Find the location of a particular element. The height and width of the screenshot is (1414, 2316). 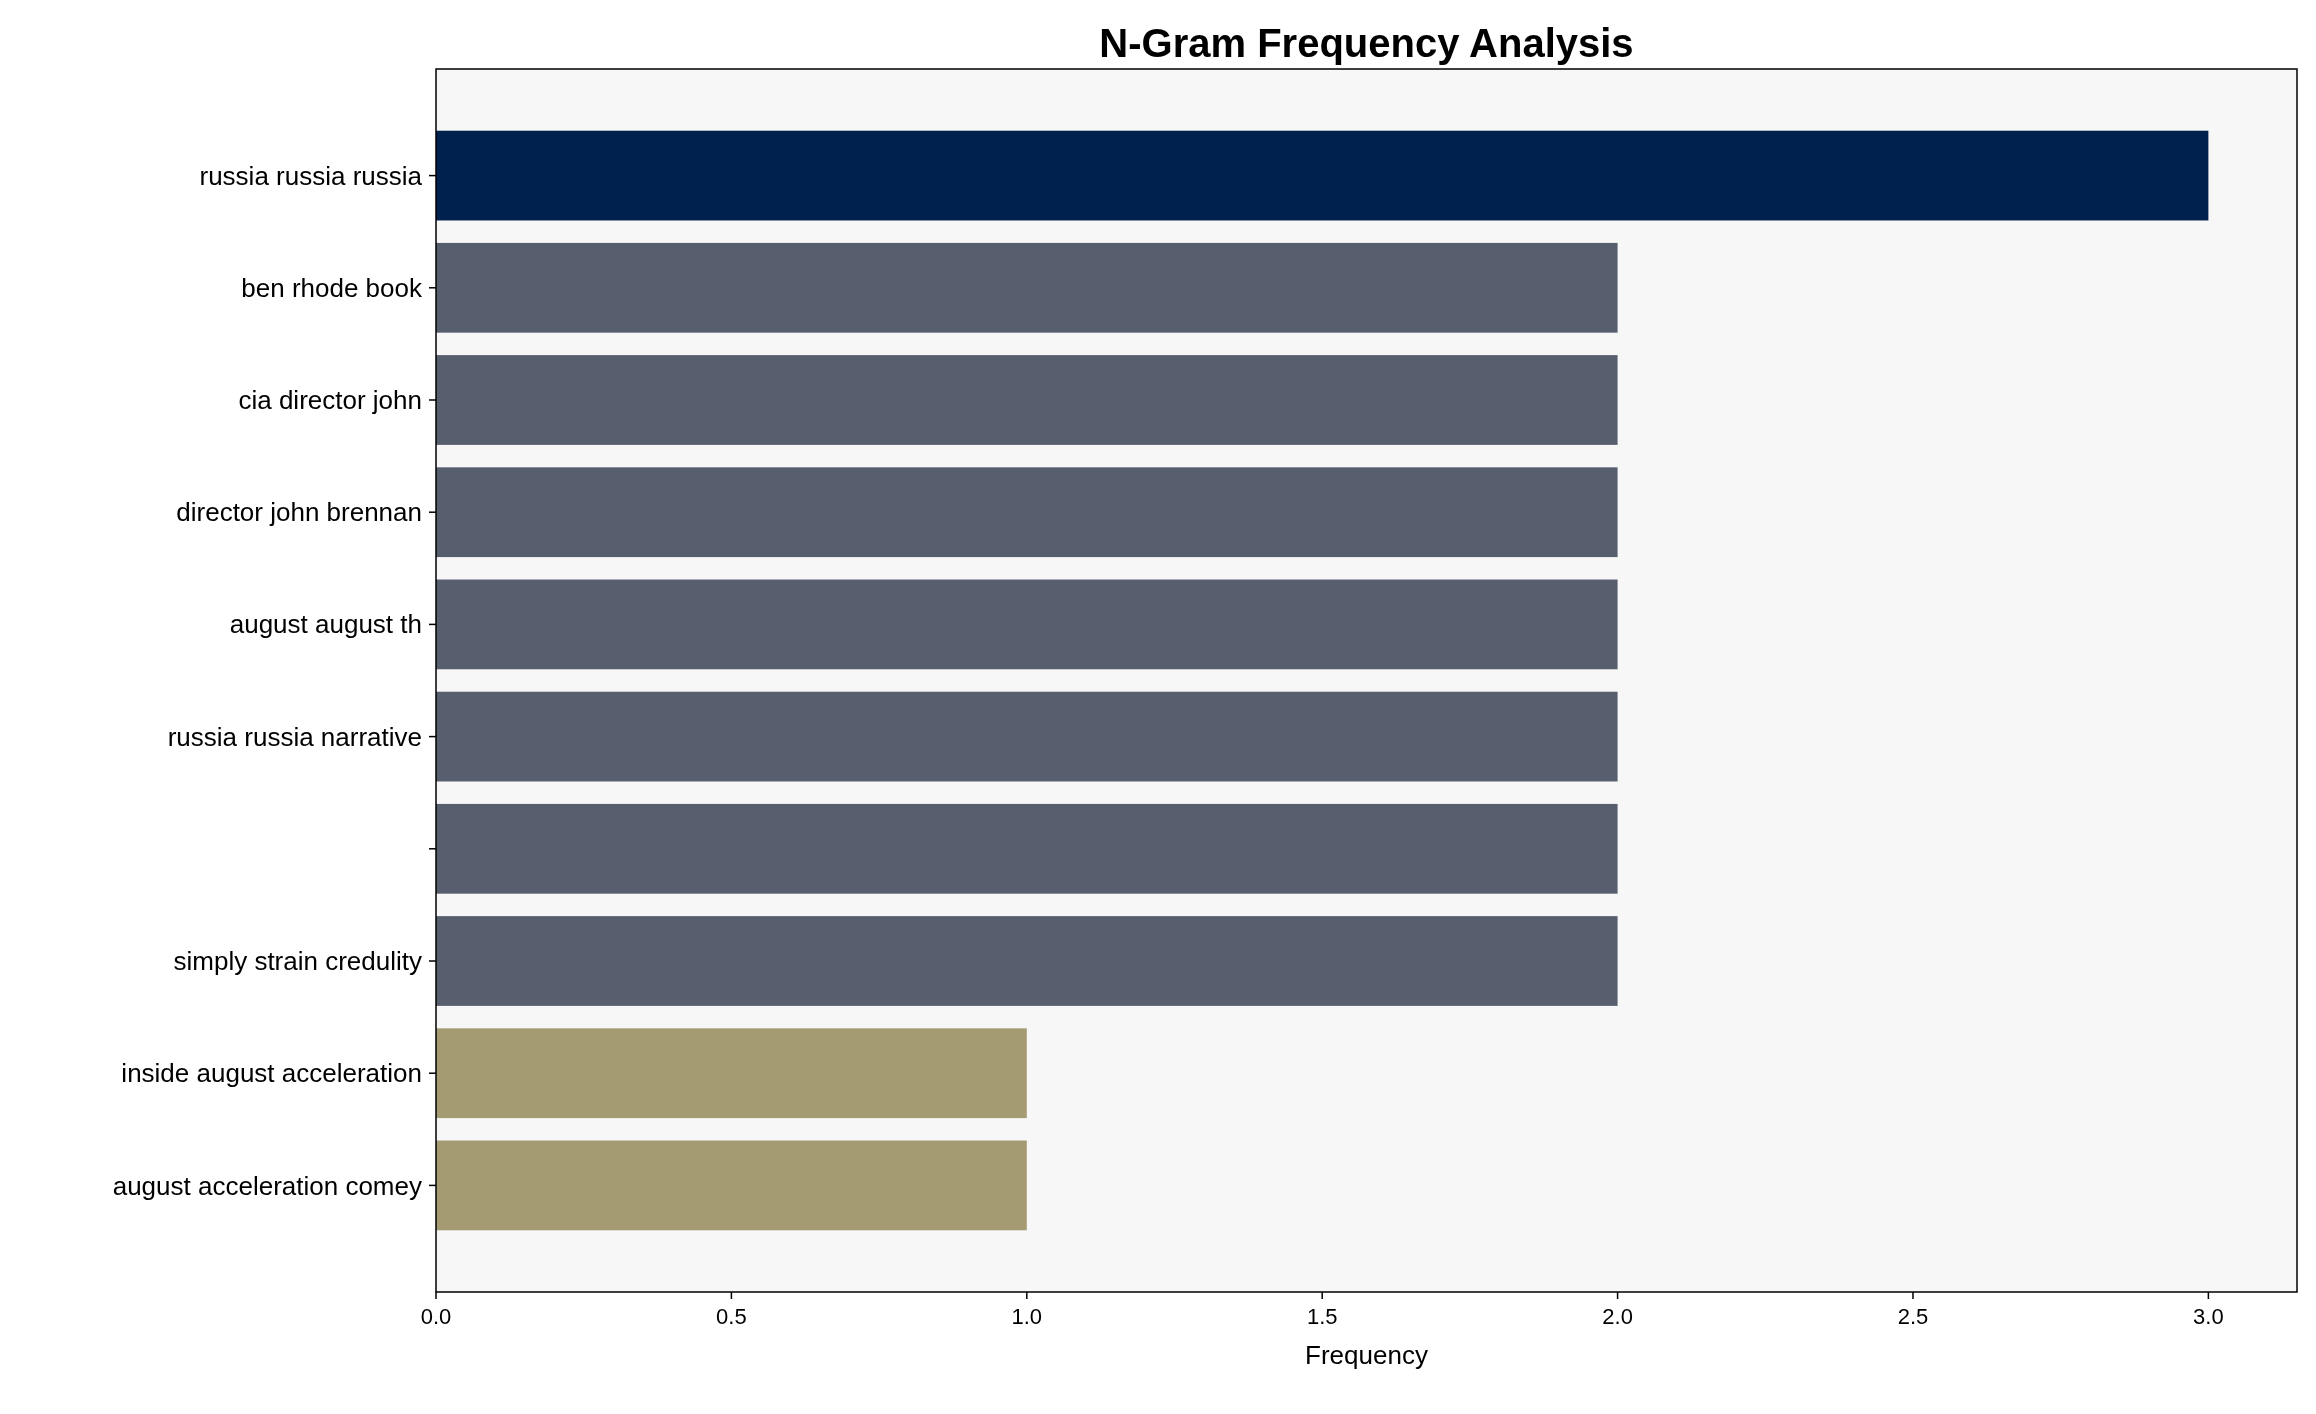

y-tick-label: august august th is located at coordinates (325, 624).